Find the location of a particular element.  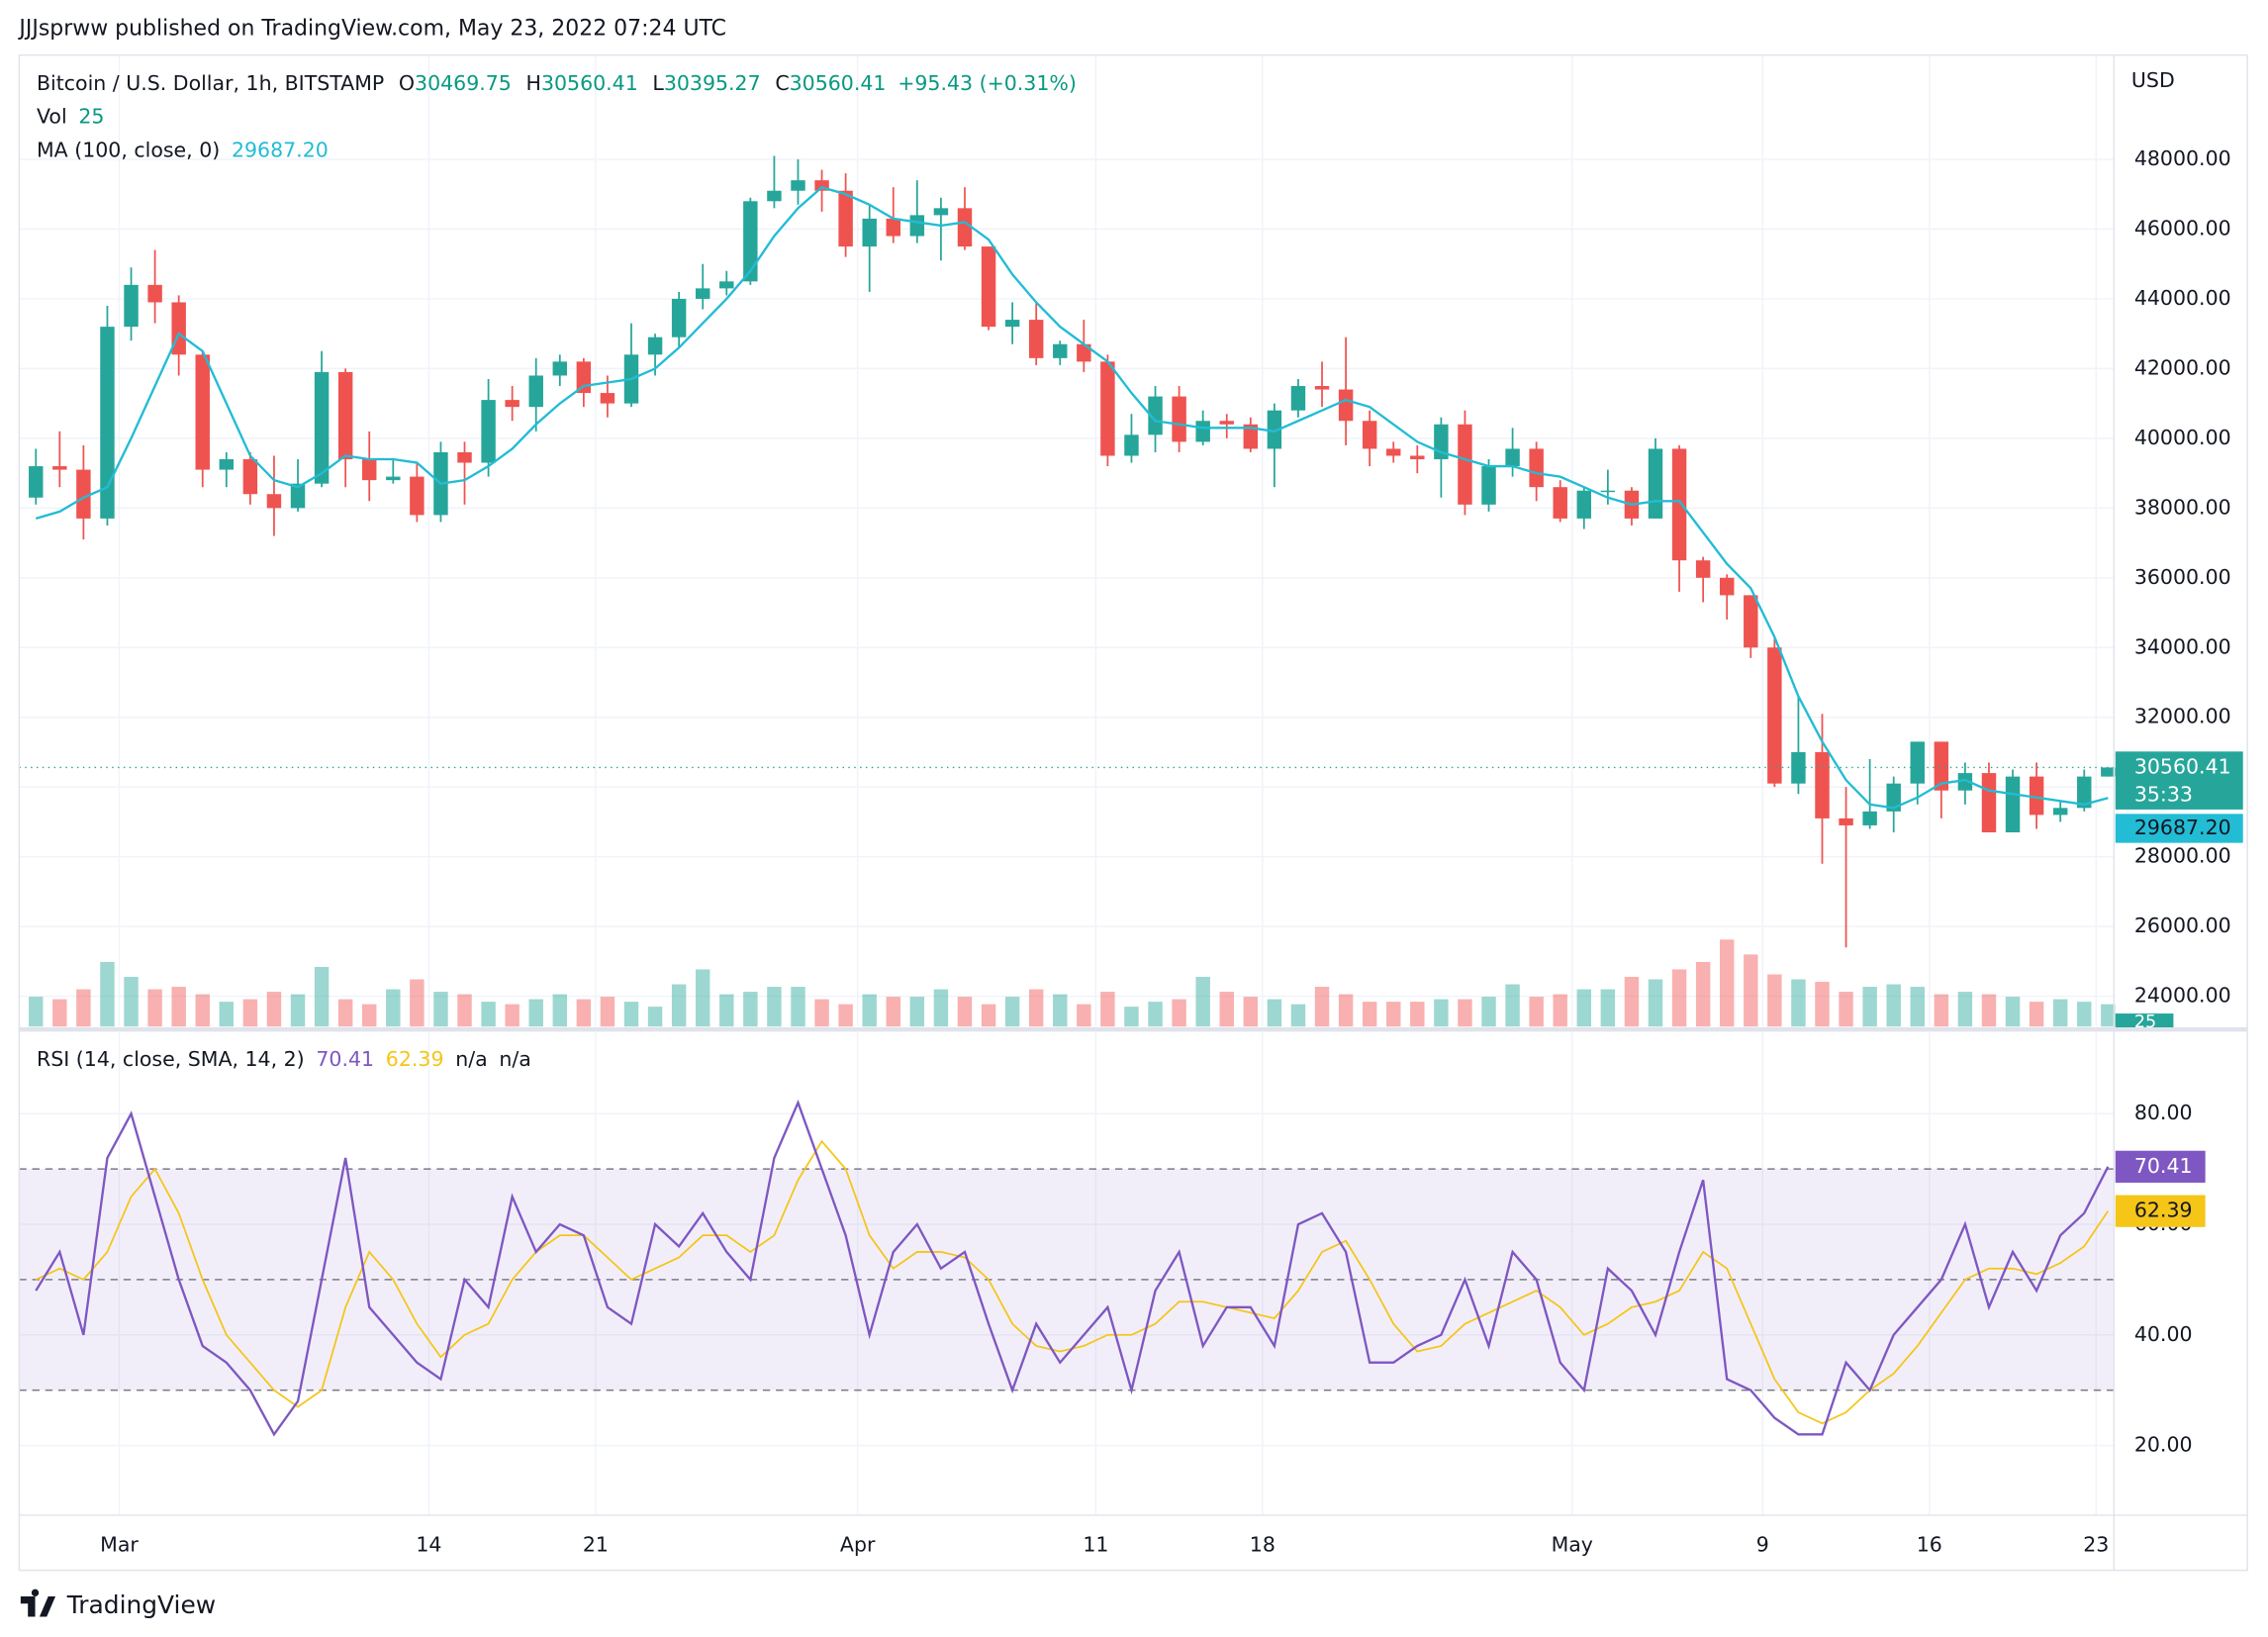

volume-legend: Vol 25 is located at coordinates (70, 117).